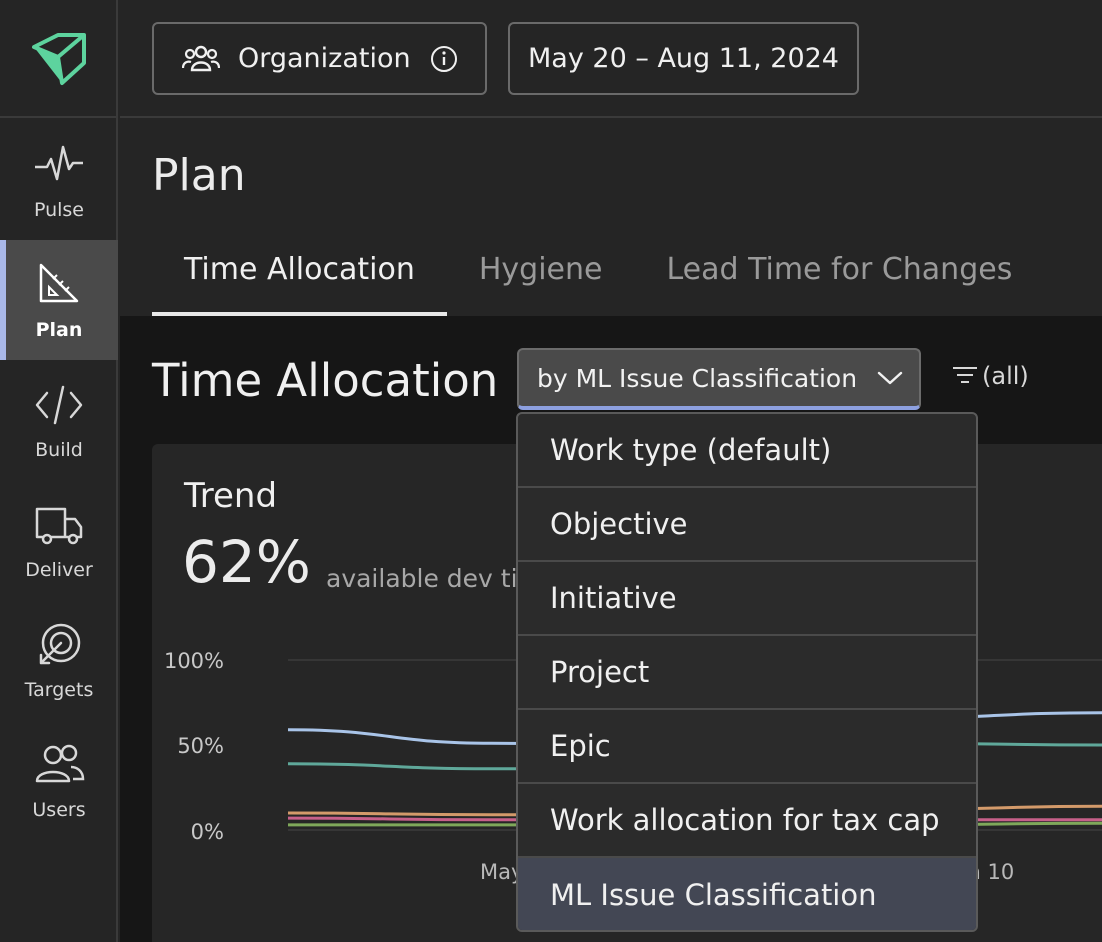 The height and width of the screenshot is (942, 1102). I want to click on card-title: Trend, so click(231, 496).